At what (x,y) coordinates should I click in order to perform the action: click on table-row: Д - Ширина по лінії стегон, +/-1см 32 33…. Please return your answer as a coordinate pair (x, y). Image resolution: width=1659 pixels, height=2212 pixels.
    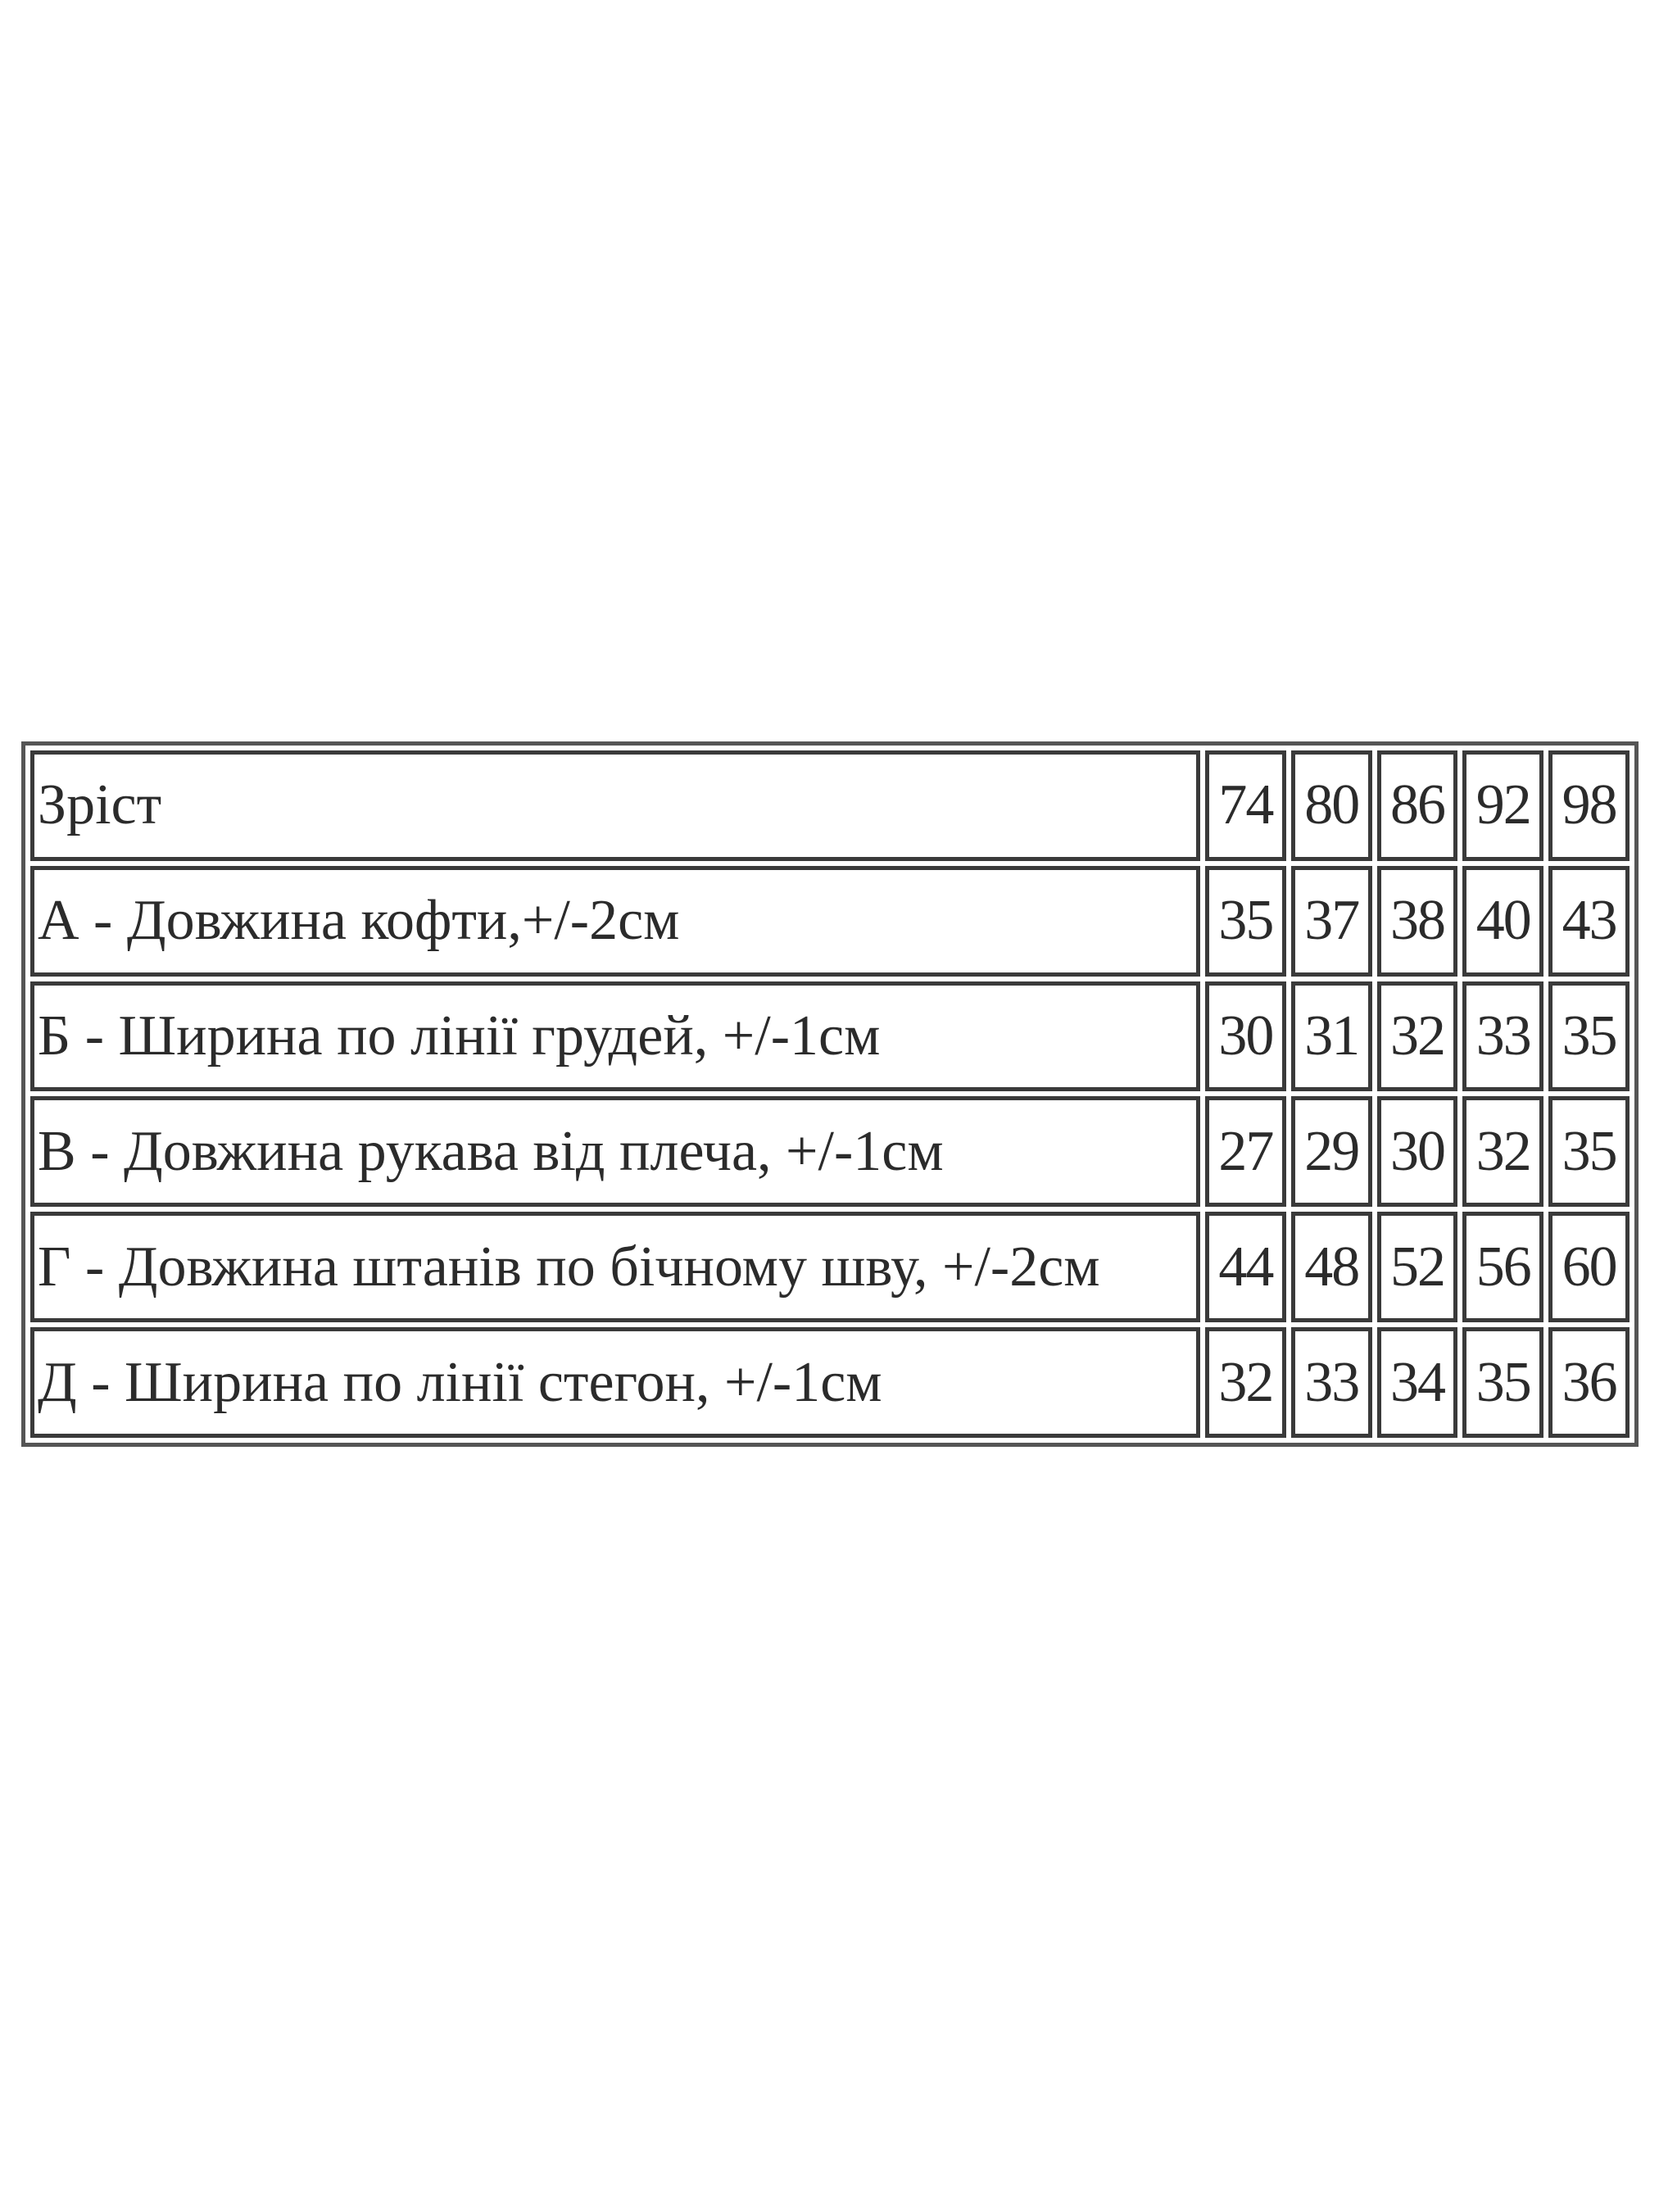
    Looking at the image, I should click on (830, 1382).